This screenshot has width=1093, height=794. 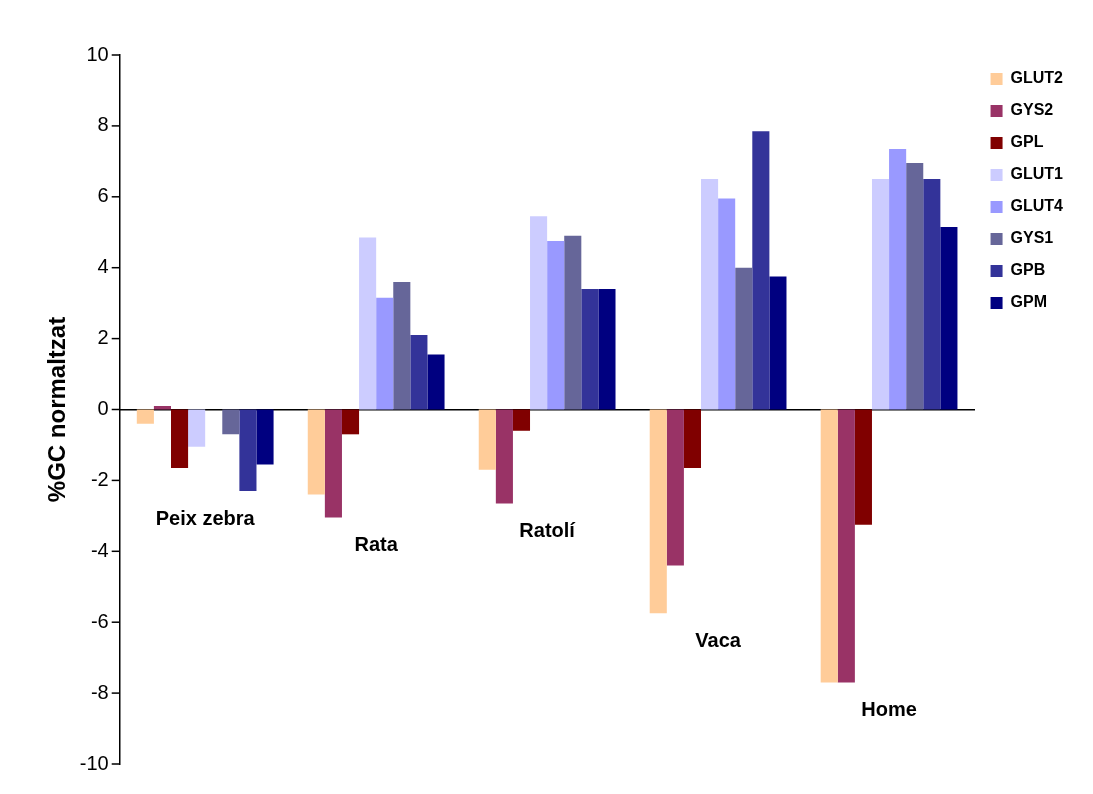 What do you see at coordinates (1037, 206) in the screenshot?
I see `legend-label: GLUT4` at bounding box center [1037, 206].